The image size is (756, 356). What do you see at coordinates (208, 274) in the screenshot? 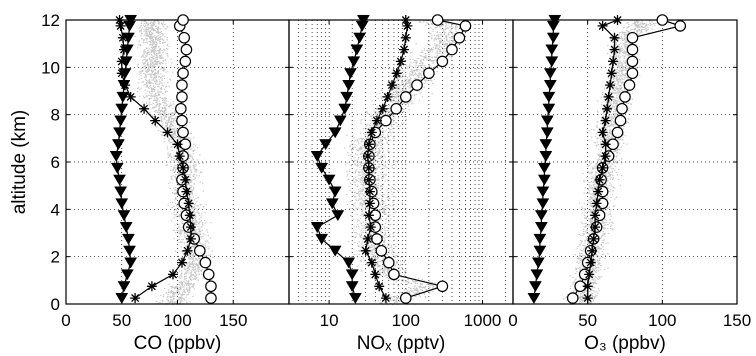
I see `data-point-circle` at bounding box center [208, 274].